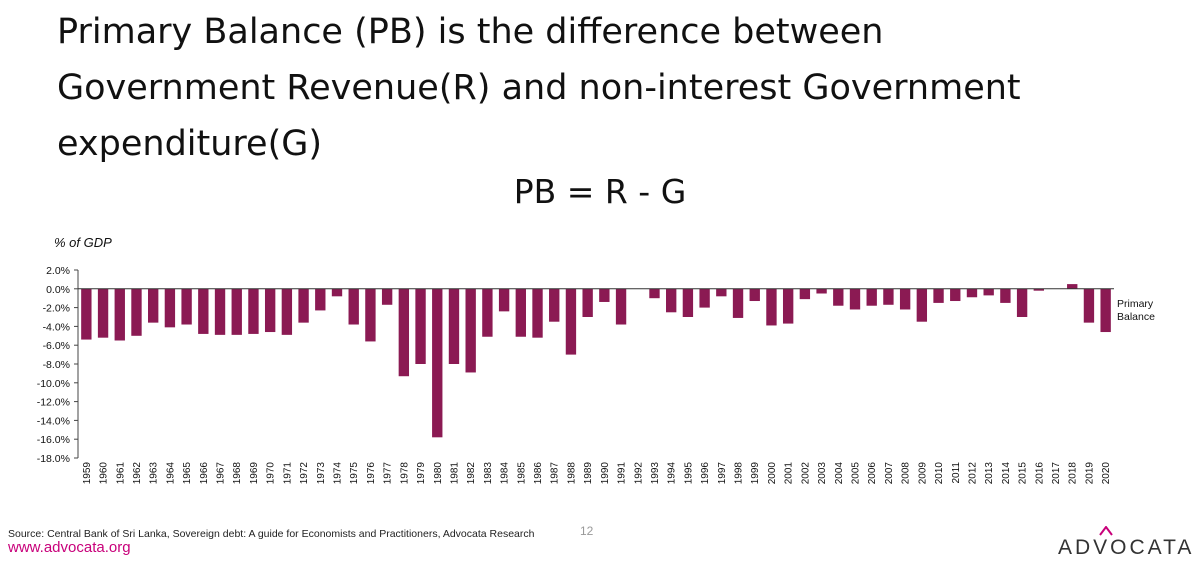  Describe the element at coordinates (53, 403) in the screenshot. I see `y-tick-label: -12.0%` at that location.